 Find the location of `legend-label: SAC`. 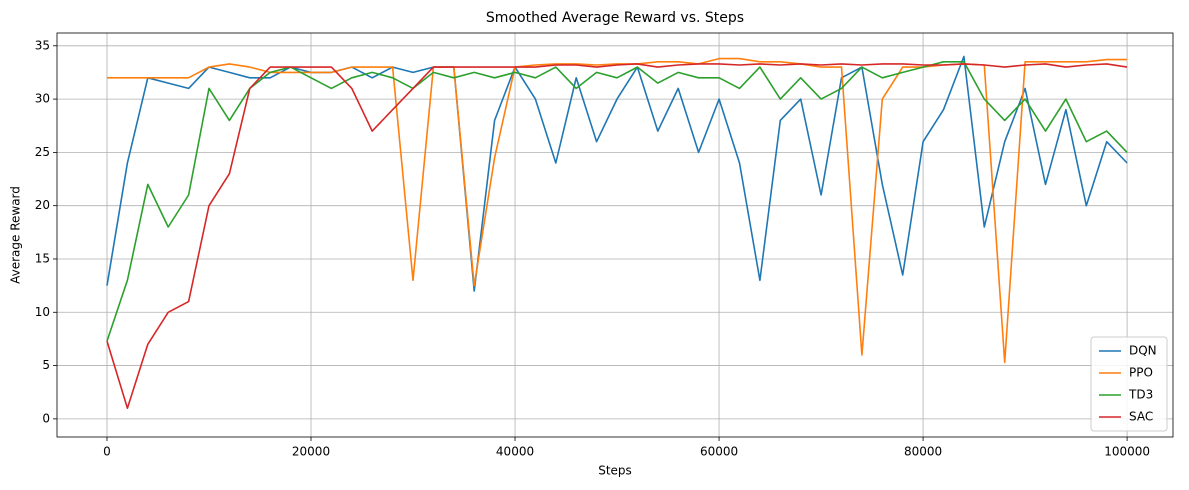

legend-label: SAC is located at coordinates (1141, 417).